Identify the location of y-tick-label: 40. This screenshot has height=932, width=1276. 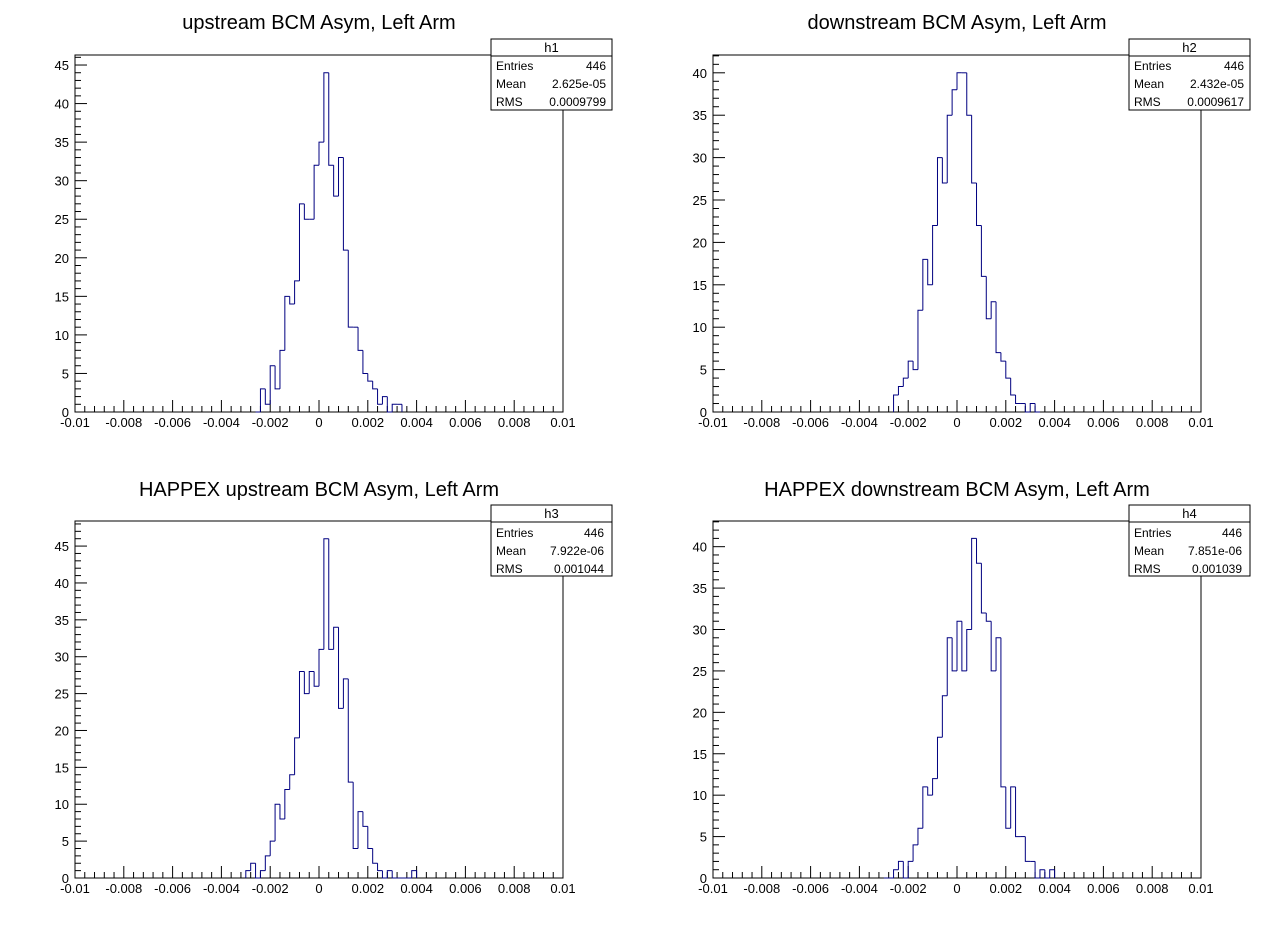
(700, 547).